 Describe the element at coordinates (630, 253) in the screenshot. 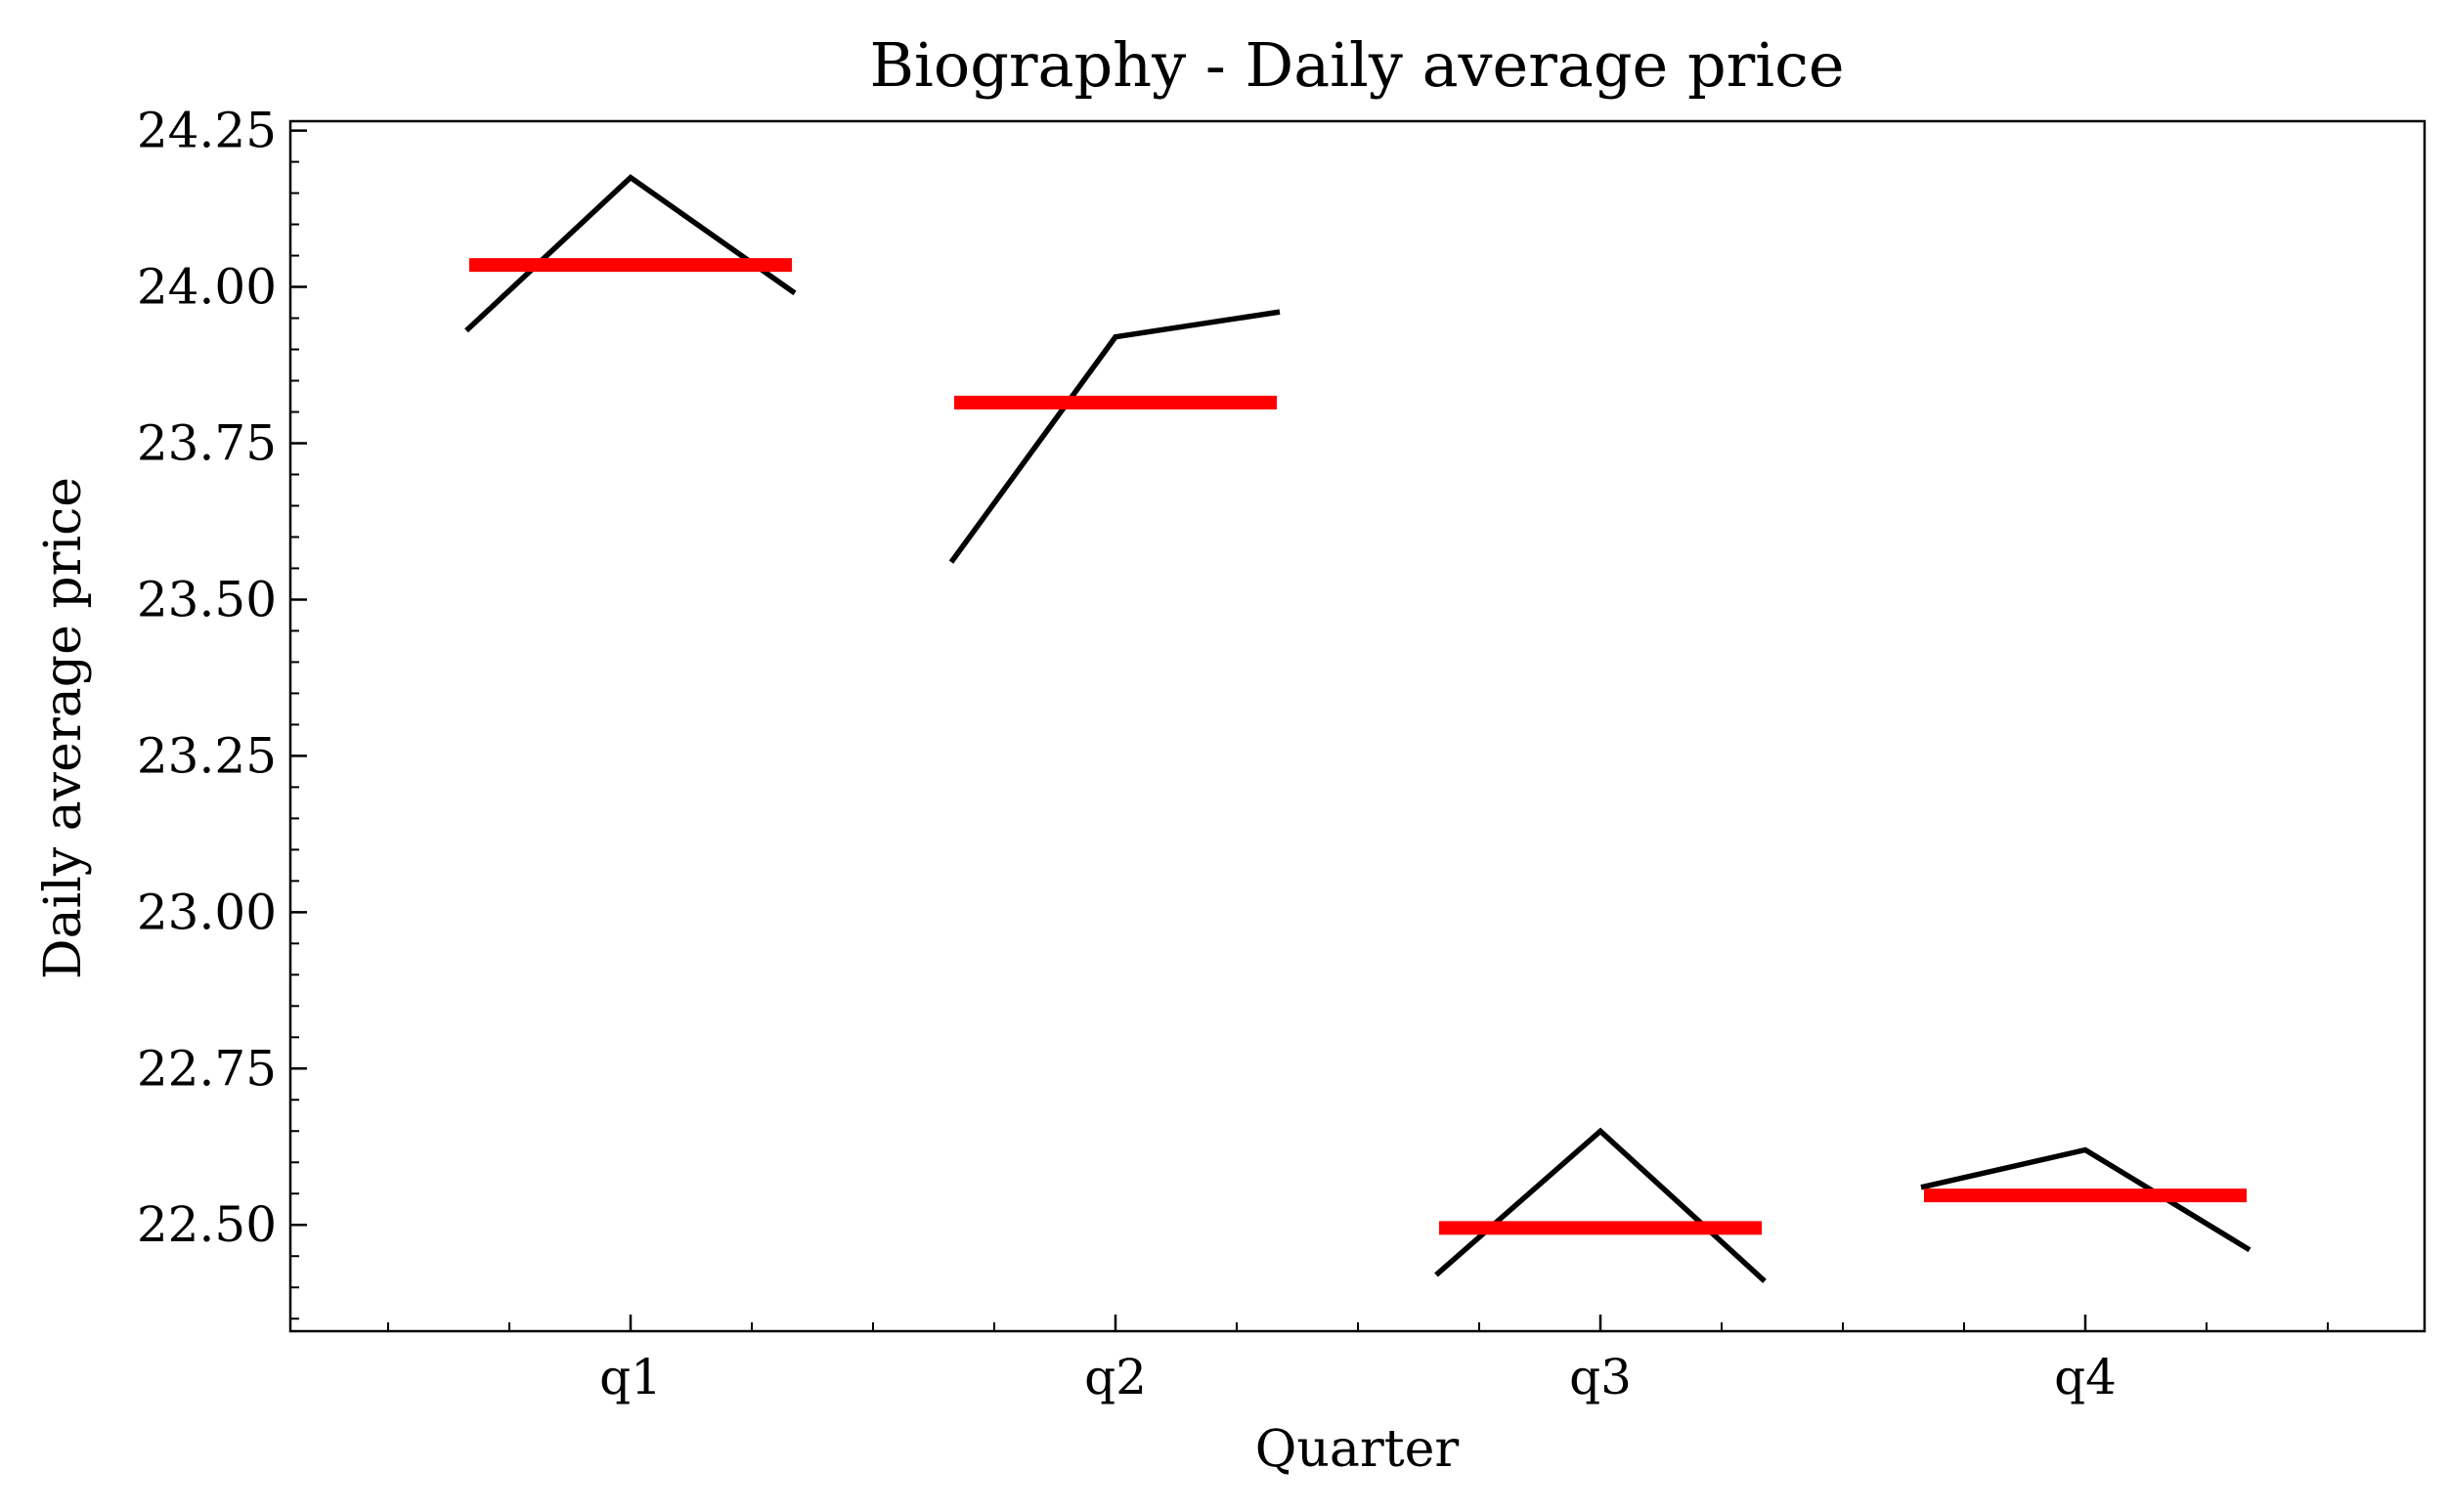

I see `series-line-q1` at that location.